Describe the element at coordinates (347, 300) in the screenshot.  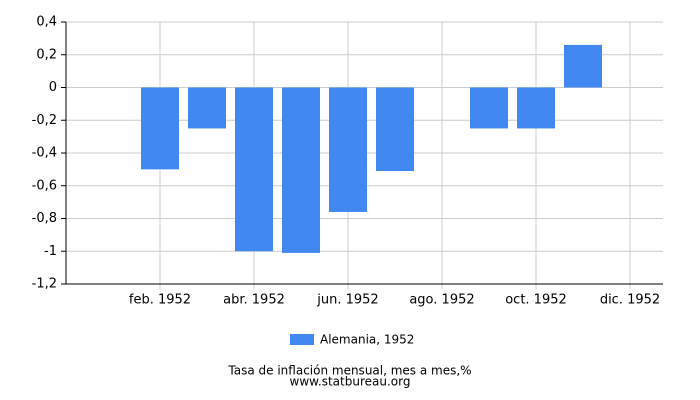
I see `x-tick-label: jun. 1952` at that location.